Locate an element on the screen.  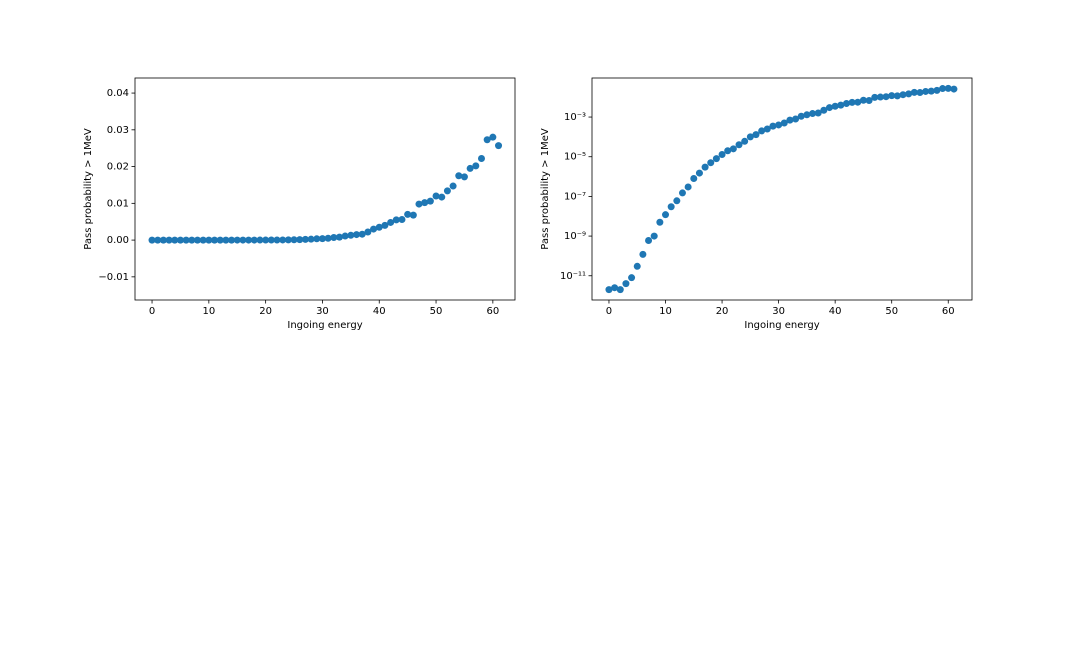
y-tick-label: −0.01 is located at coordinates (113, 277).